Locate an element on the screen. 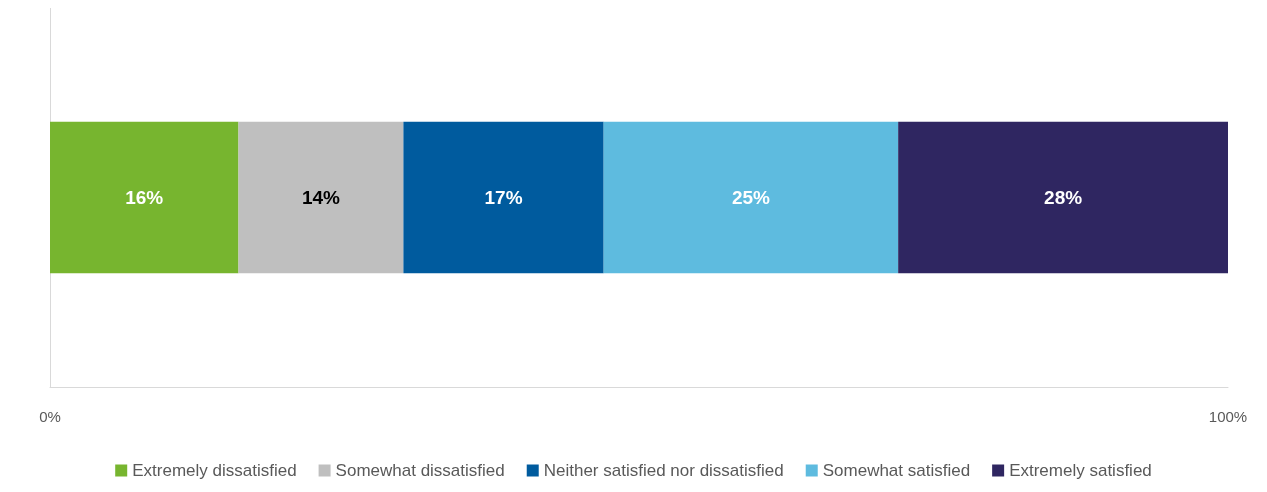  x-tick-label: 0% is located at coordinates (50, 416).